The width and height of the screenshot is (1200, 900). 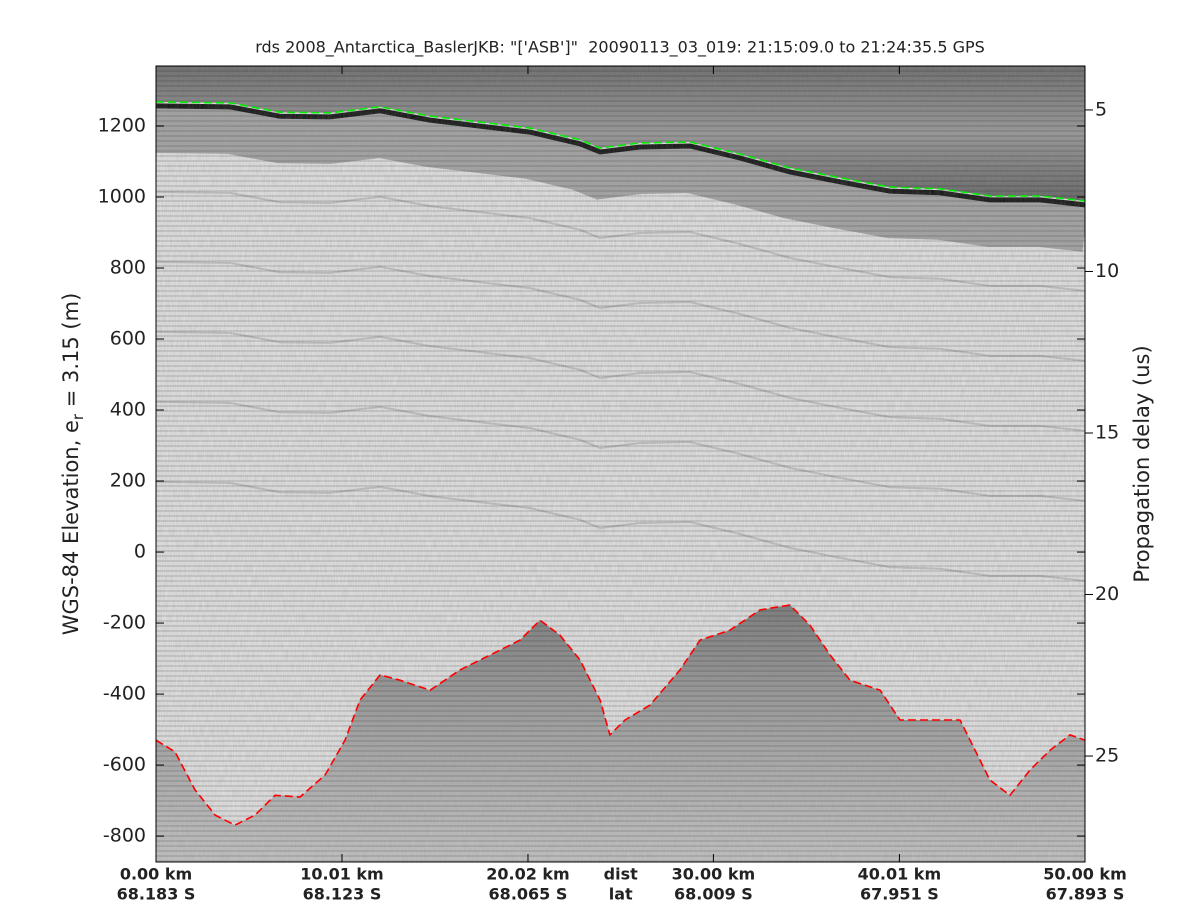 What do you see at coordinates (128, 339) in the screenshot?
I see `y-tick-label: 600` at bounding box center [128, 339].